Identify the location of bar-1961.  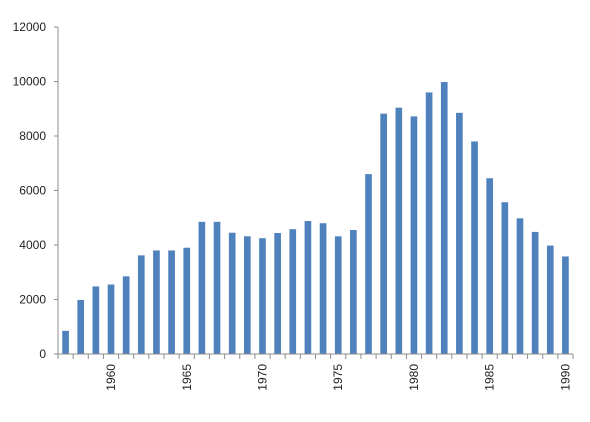
(126, 315).